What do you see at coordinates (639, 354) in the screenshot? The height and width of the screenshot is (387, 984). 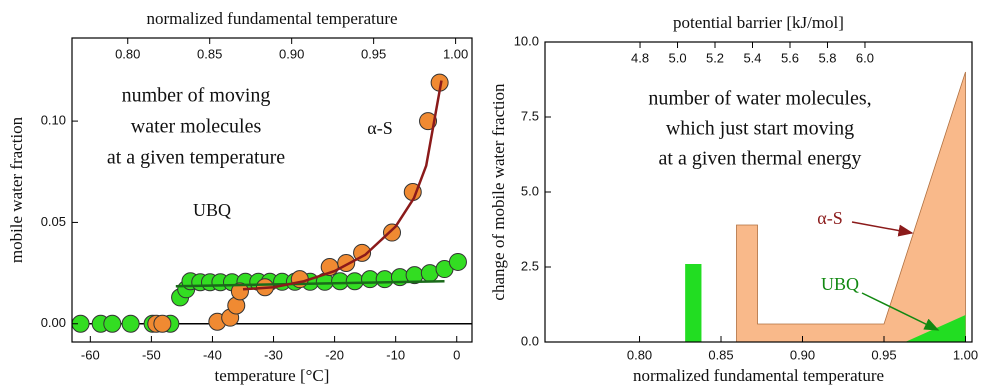 I see `x-tick-label: 0.80` at bounding box center [639, 354].